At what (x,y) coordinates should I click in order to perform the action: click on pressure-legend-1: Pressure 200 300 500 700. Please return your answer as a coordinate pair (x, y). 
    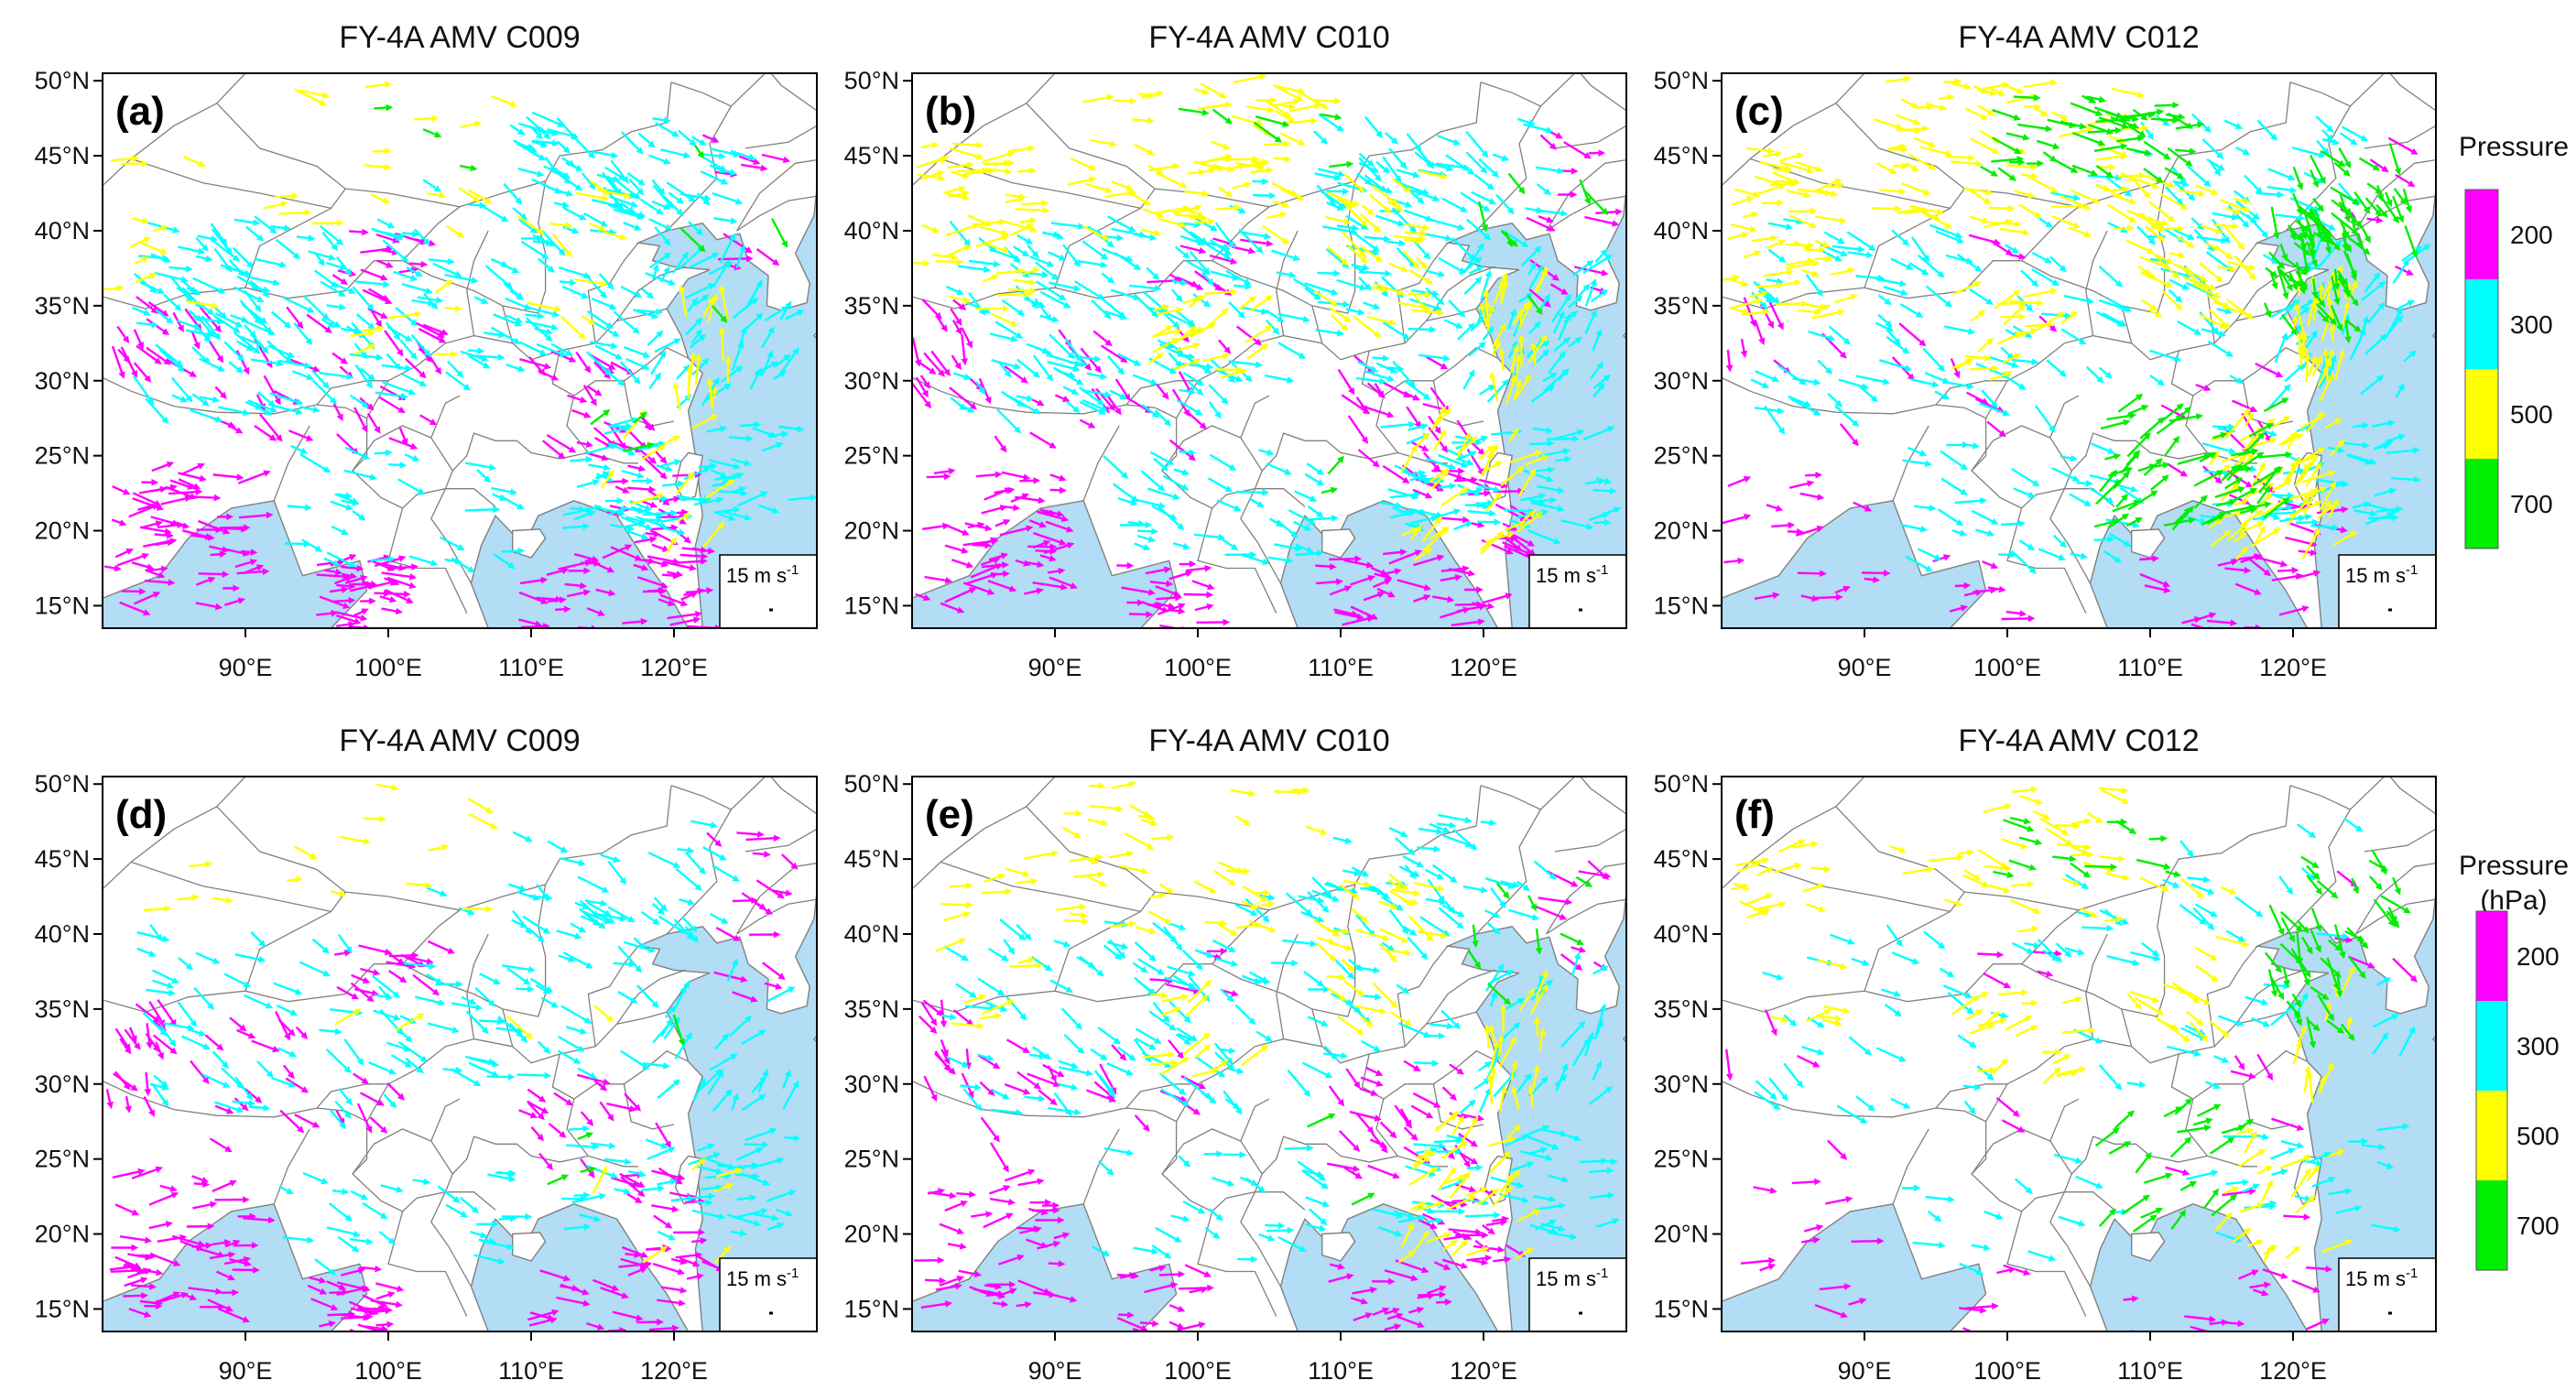
    Looking at the image, I should click on (2514, 340).